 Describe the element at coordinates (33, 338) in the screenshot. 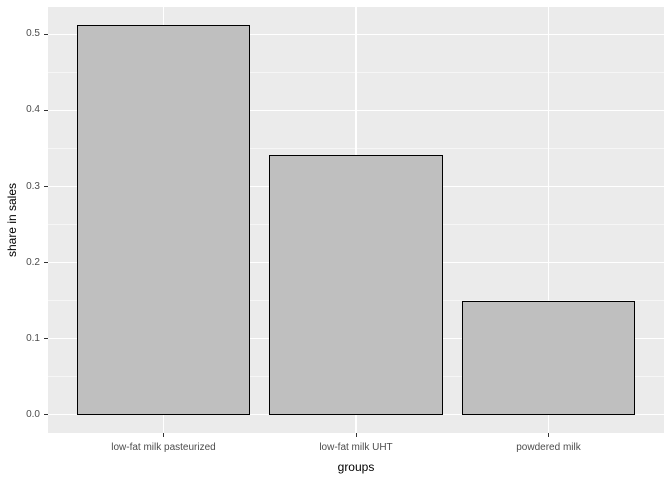

I see `y-tick-label: 0.1` at that location.